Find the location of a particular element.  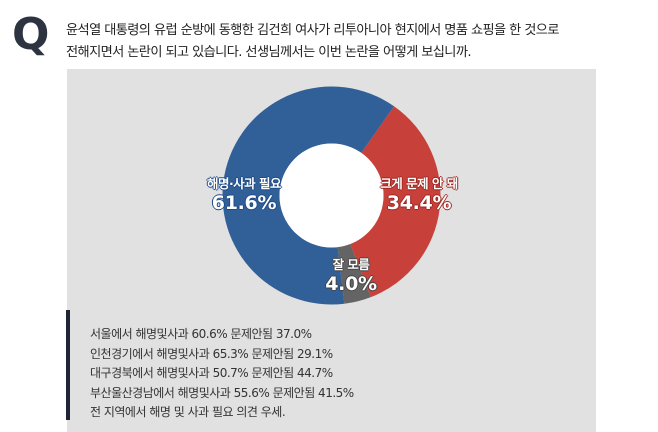

label-pct: 34.4% is located at coordinates (419, 203).